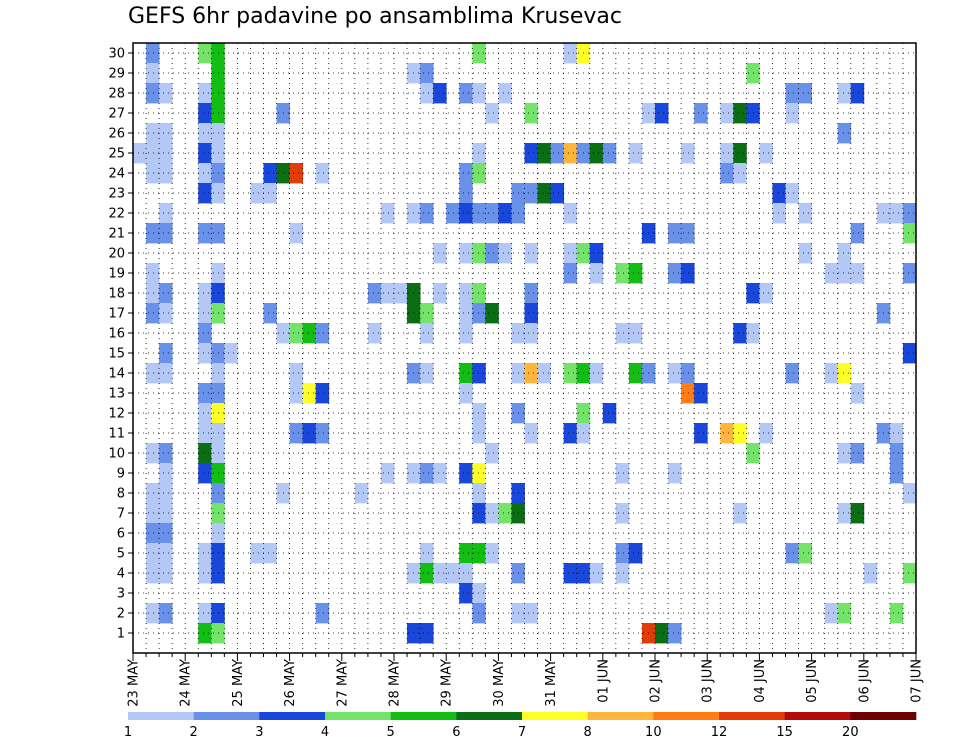  I want to click on y-tick-label: 5, so click(121, 554).